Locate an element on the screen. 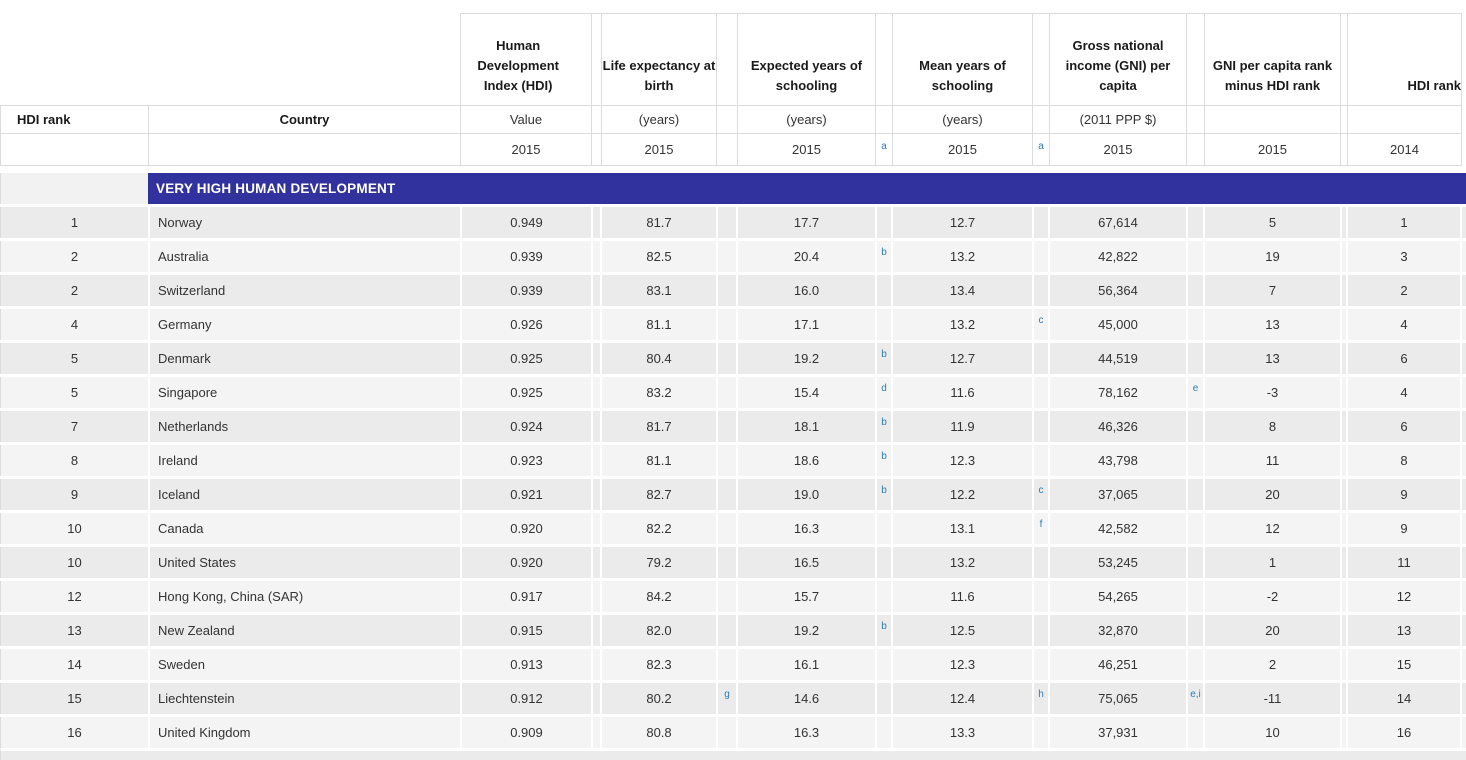  country-cell: Liechtenstein is located at coordinates (304, 698).